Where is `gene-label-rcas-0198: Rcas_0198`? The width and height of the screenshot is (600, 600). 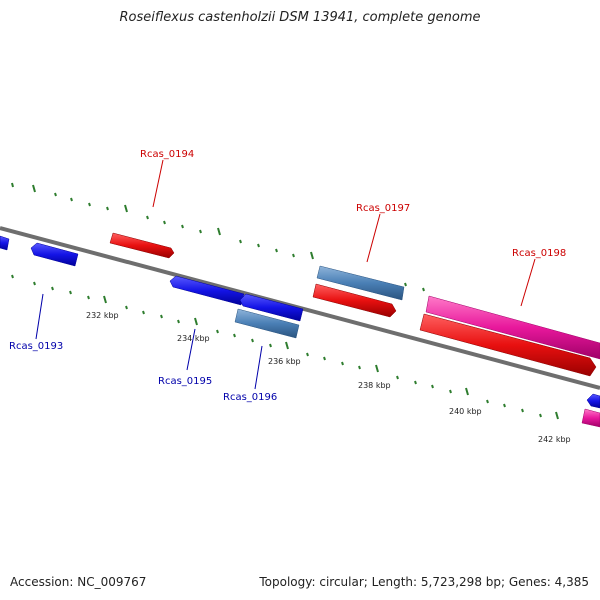
gene-label-rcas-0198: Rcas_0198 is located at coordinates (539, 253).